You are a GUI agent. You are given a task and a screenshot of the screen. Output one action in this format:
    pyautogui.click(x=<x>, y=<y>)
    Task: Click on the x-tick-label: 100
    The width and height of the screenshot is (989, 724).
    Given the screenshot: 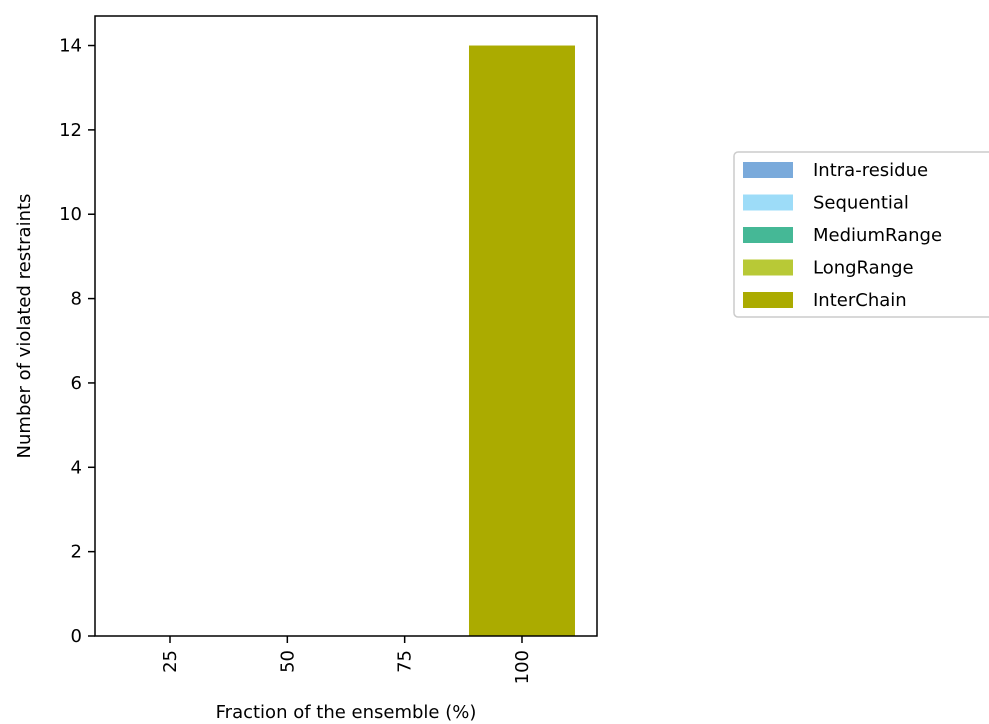 What is the action you would take?
    pyautogui.click(x=522, y=667)
    